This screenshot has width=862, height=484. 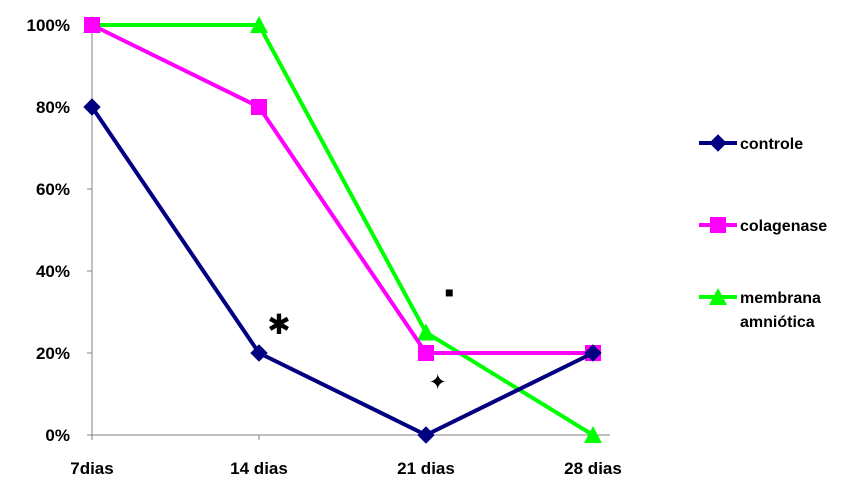 I want to click on annotation-mark: ▪, so click(x=450, y=292).